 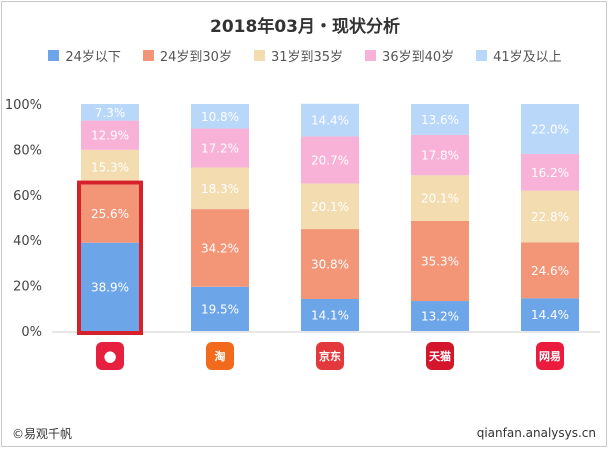 I want to click on bar-data-label: 12.9%, so click(x=110, y=136).